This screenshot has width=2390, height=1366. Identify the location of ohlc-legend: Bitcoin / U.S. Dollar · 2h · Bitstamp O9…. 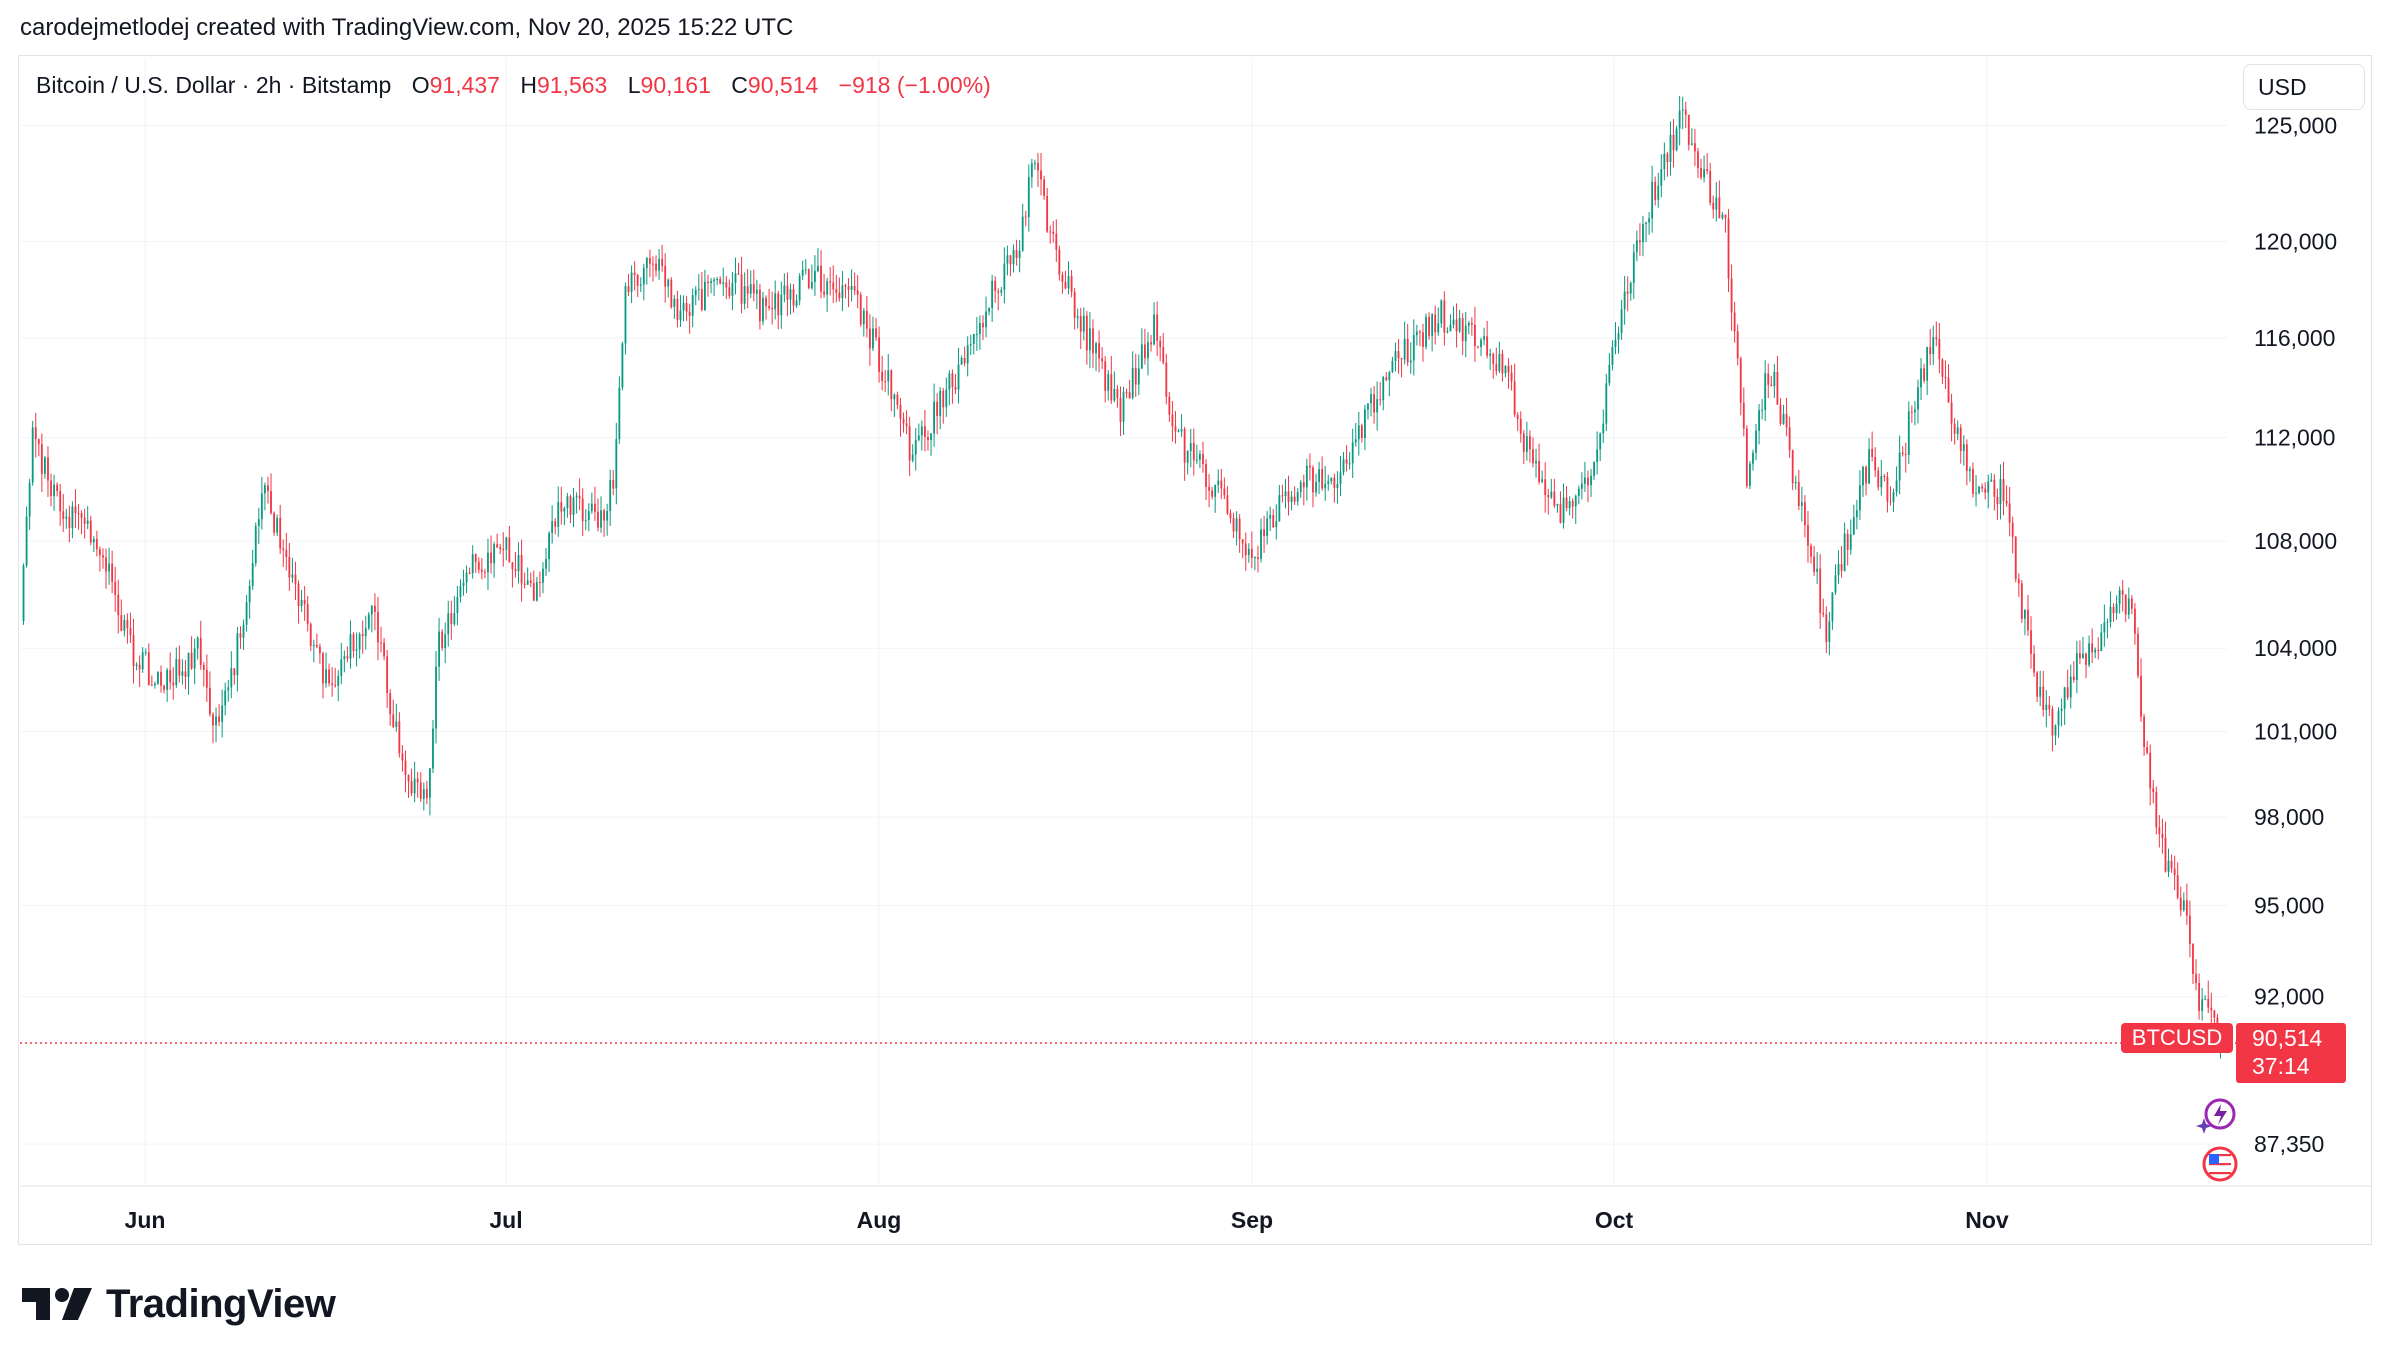
(513, 85).